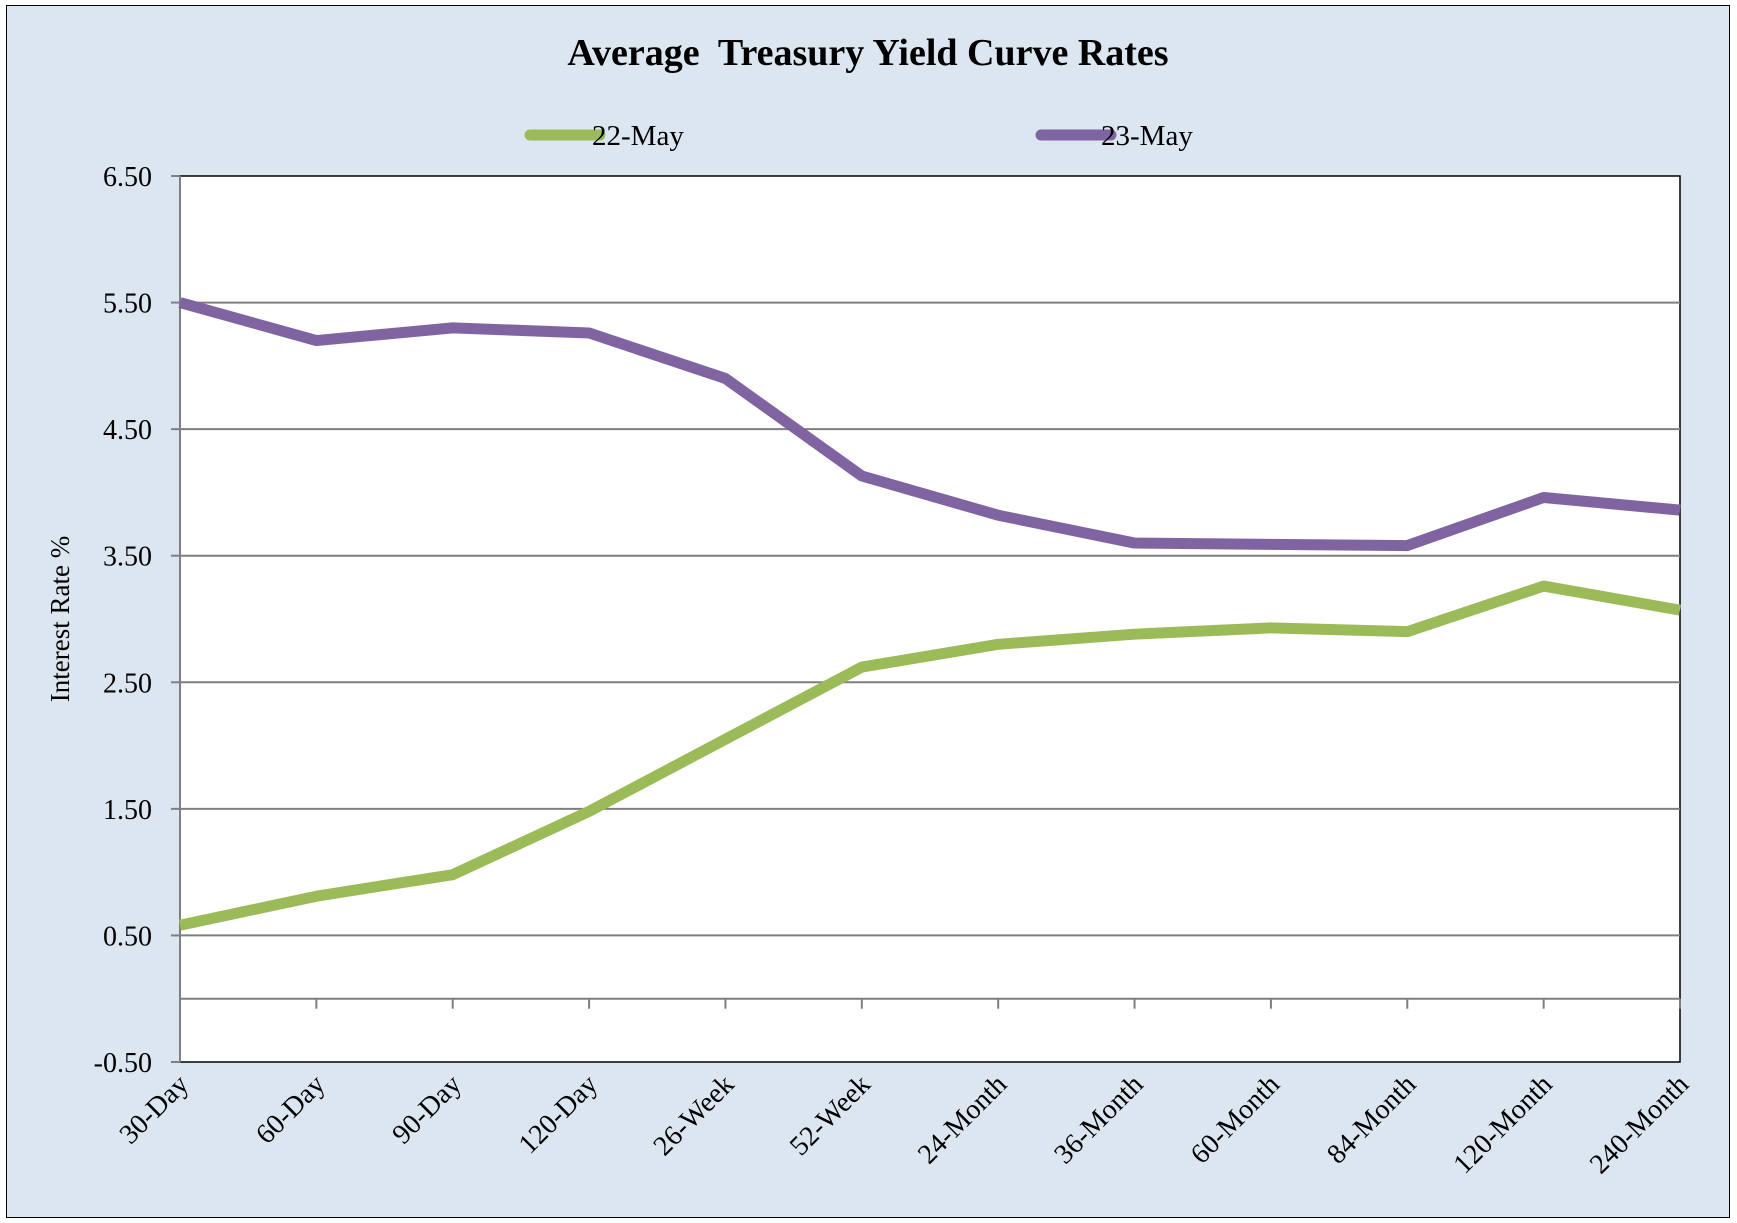 Image resolution: width=1737 pixels, height=1223 pixels. I want to click on x-tick-label: 60-Month, so click(1235, 1119).